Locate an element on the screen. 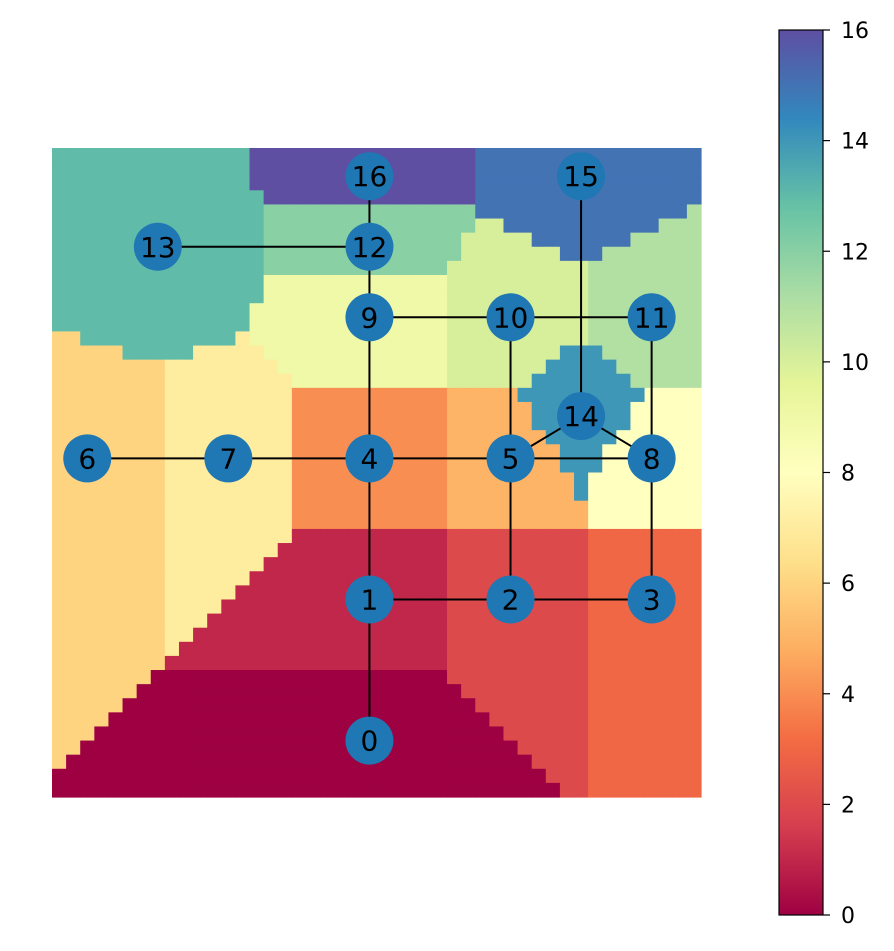 The width and height of the screenshot is (894, 951). node-label: 12 is located at coordinates (370, 247).